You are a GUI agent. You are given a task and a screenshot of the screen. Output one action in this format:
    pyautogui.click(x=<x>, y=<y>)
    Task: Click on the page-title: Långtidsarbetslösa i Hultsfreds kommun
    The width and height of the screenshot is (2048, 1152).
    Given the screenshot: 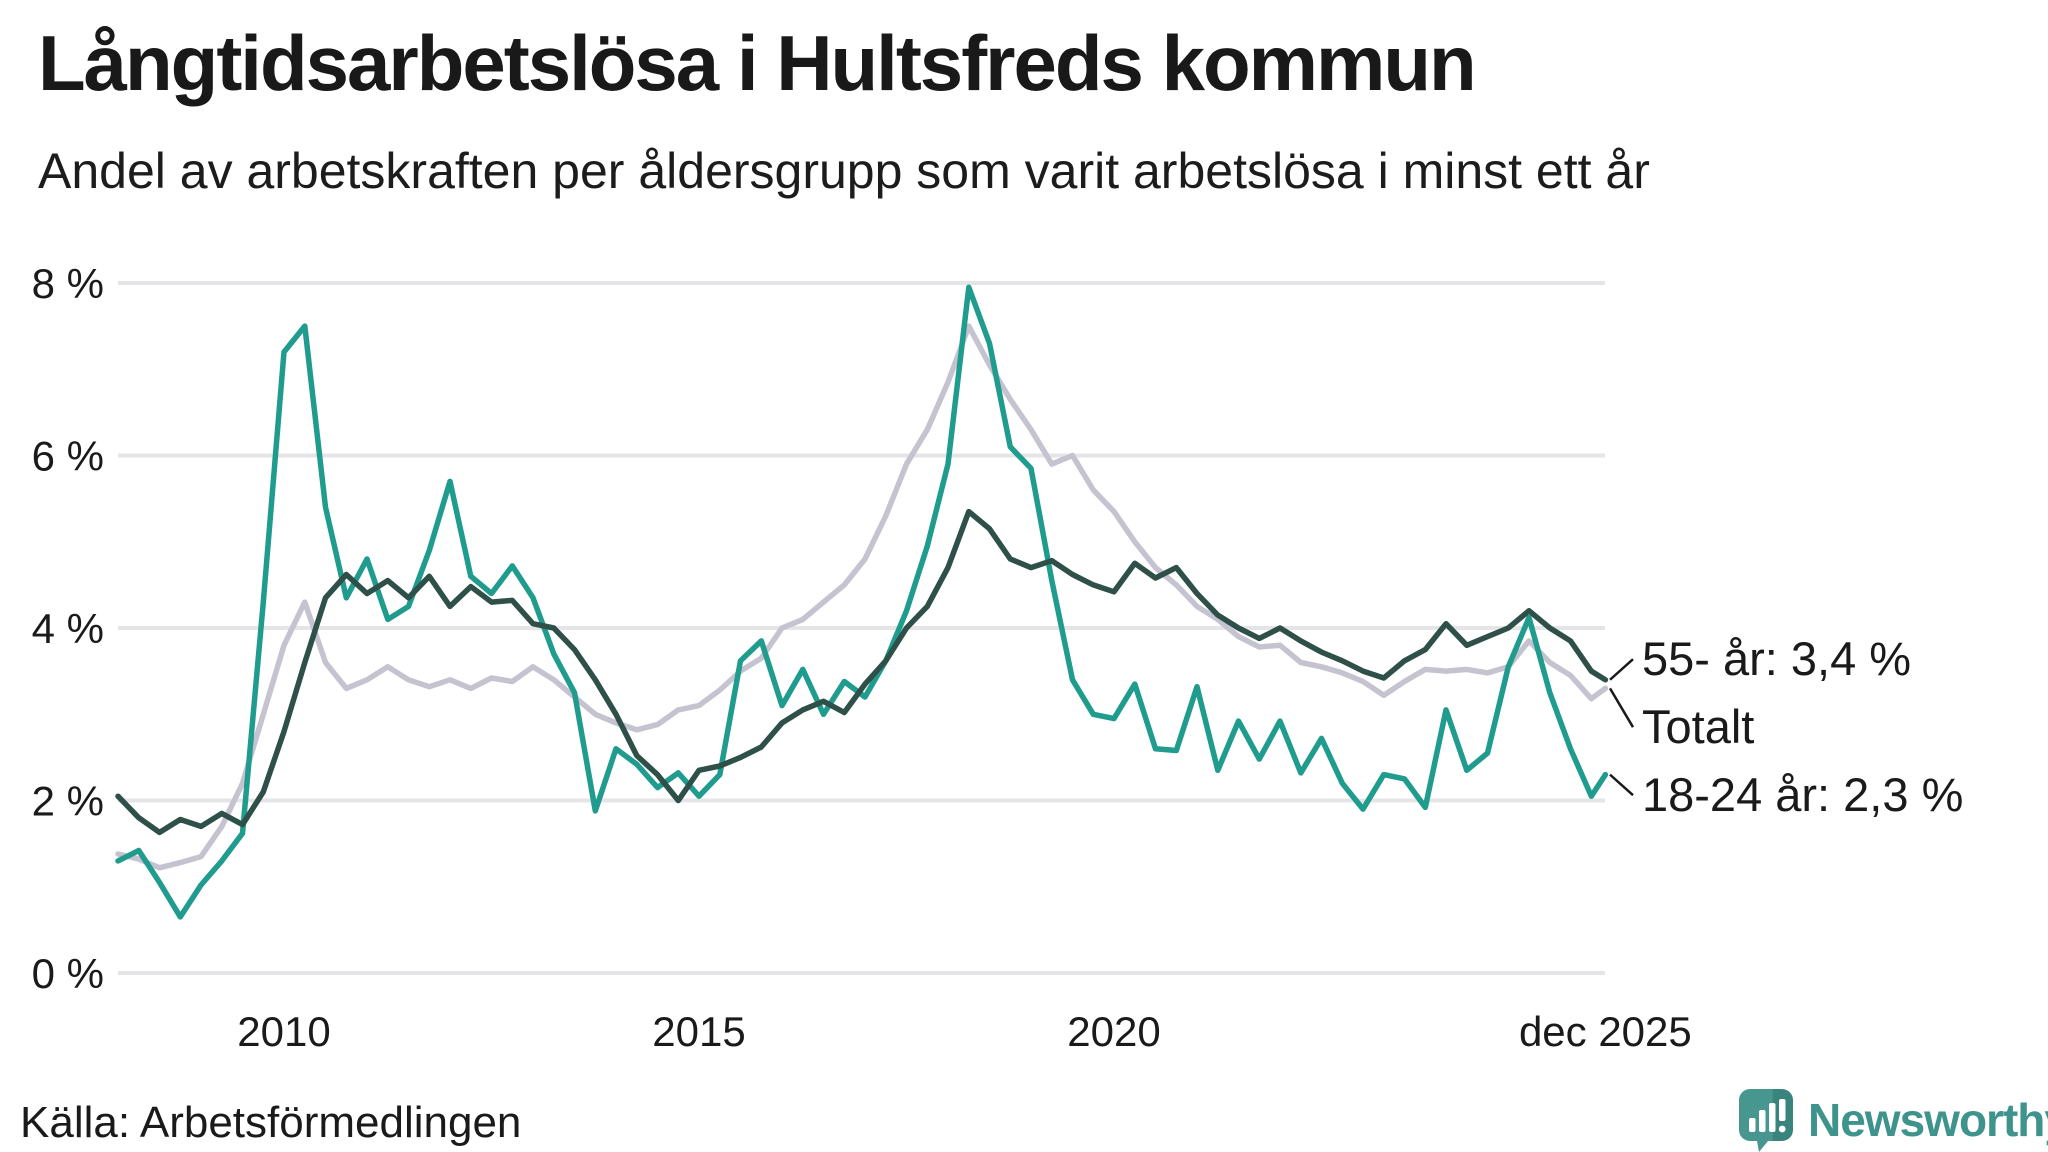 What is the action you would take?
    pyautogui.click(x=757, y=63)
    